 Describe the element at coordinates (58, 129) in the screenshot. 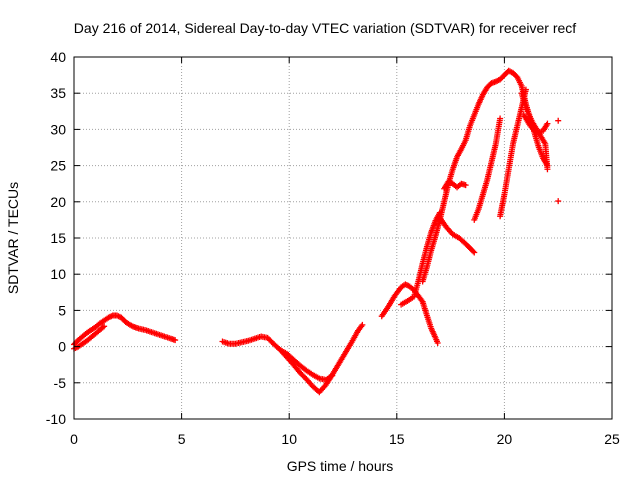

I see `y-tick-label: 30` at that location.